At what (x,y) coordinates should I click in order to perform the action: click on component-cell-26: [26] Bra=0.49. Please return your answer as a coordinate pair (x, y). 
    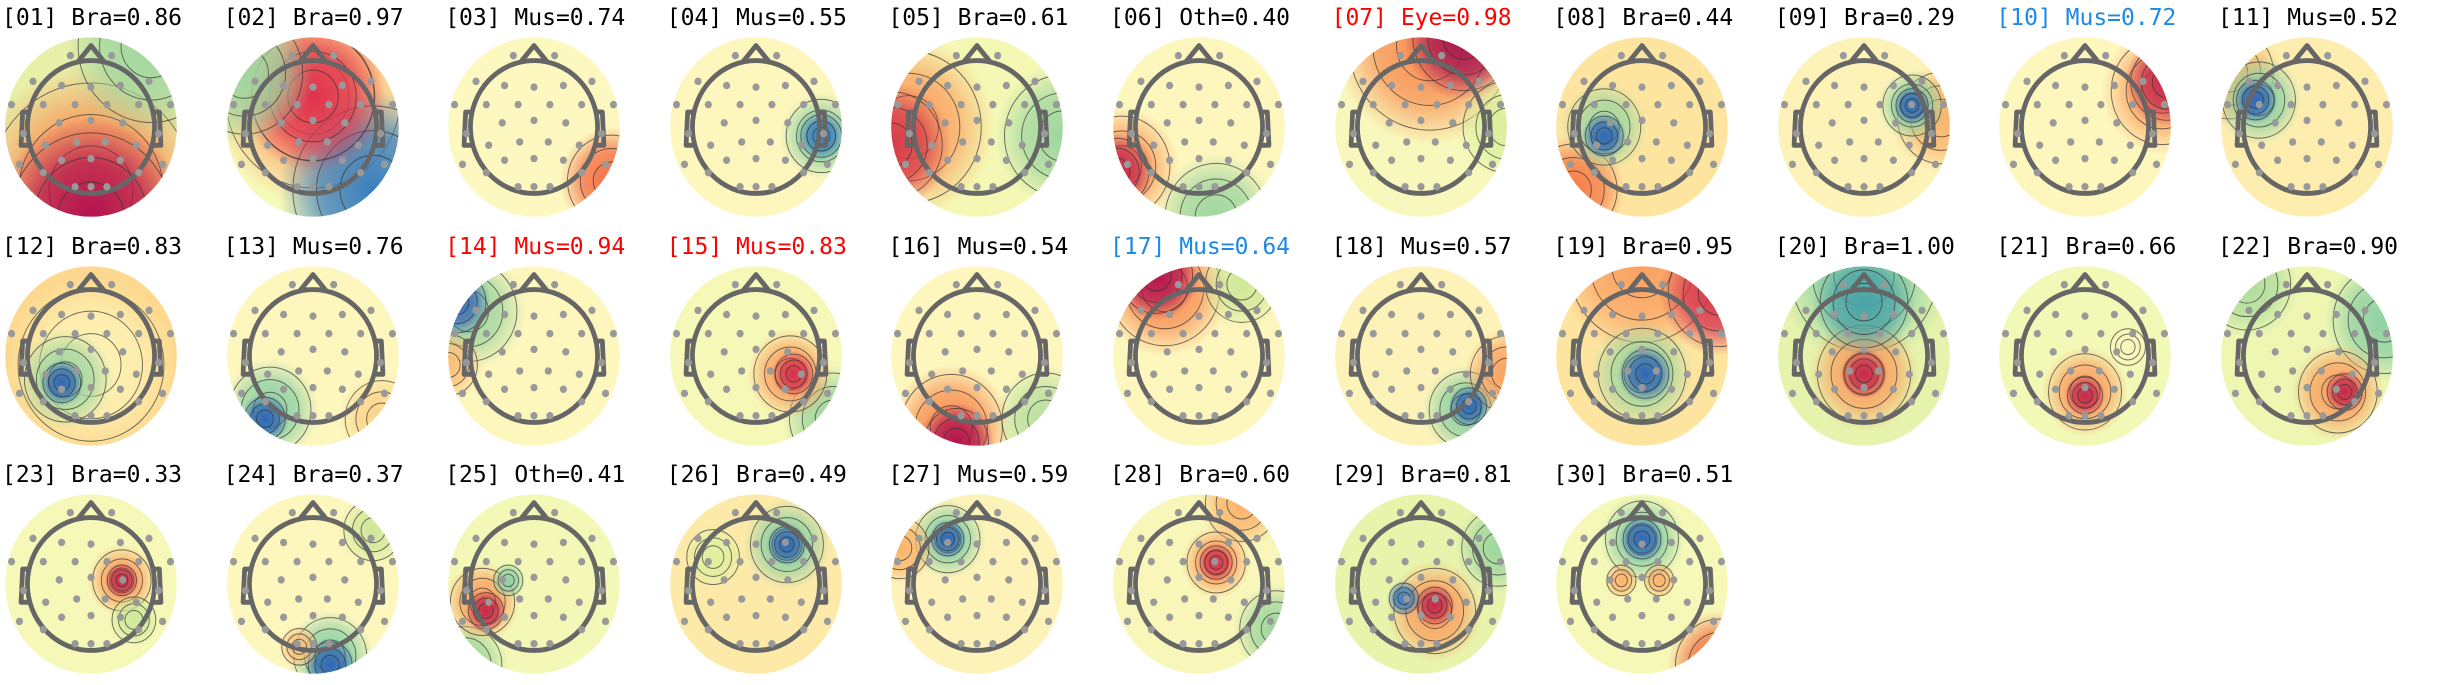
    Looking at the image, I should click on (776, 571).